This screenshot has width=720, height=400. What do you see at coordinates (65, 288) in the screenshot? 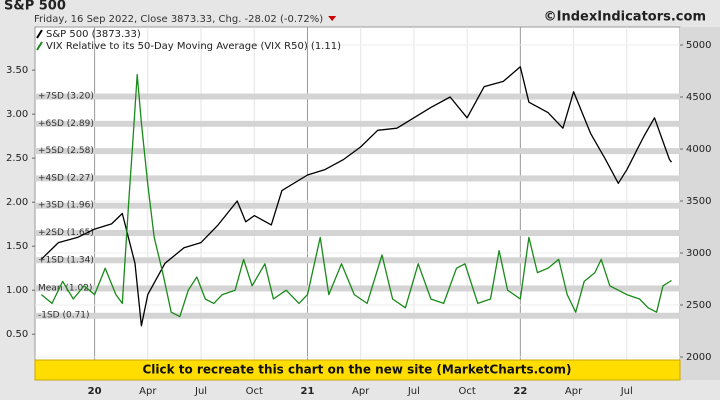
I see `sd-band-label: Mean (1.02)` at bounding box center [65, 288].